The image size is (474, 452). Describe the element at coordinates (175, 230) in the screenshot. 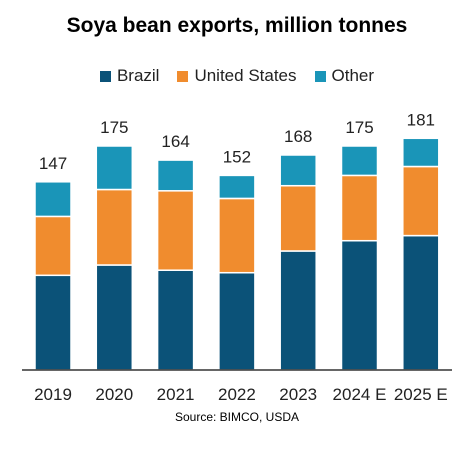

I see `bar-united-states-2021` at that location.